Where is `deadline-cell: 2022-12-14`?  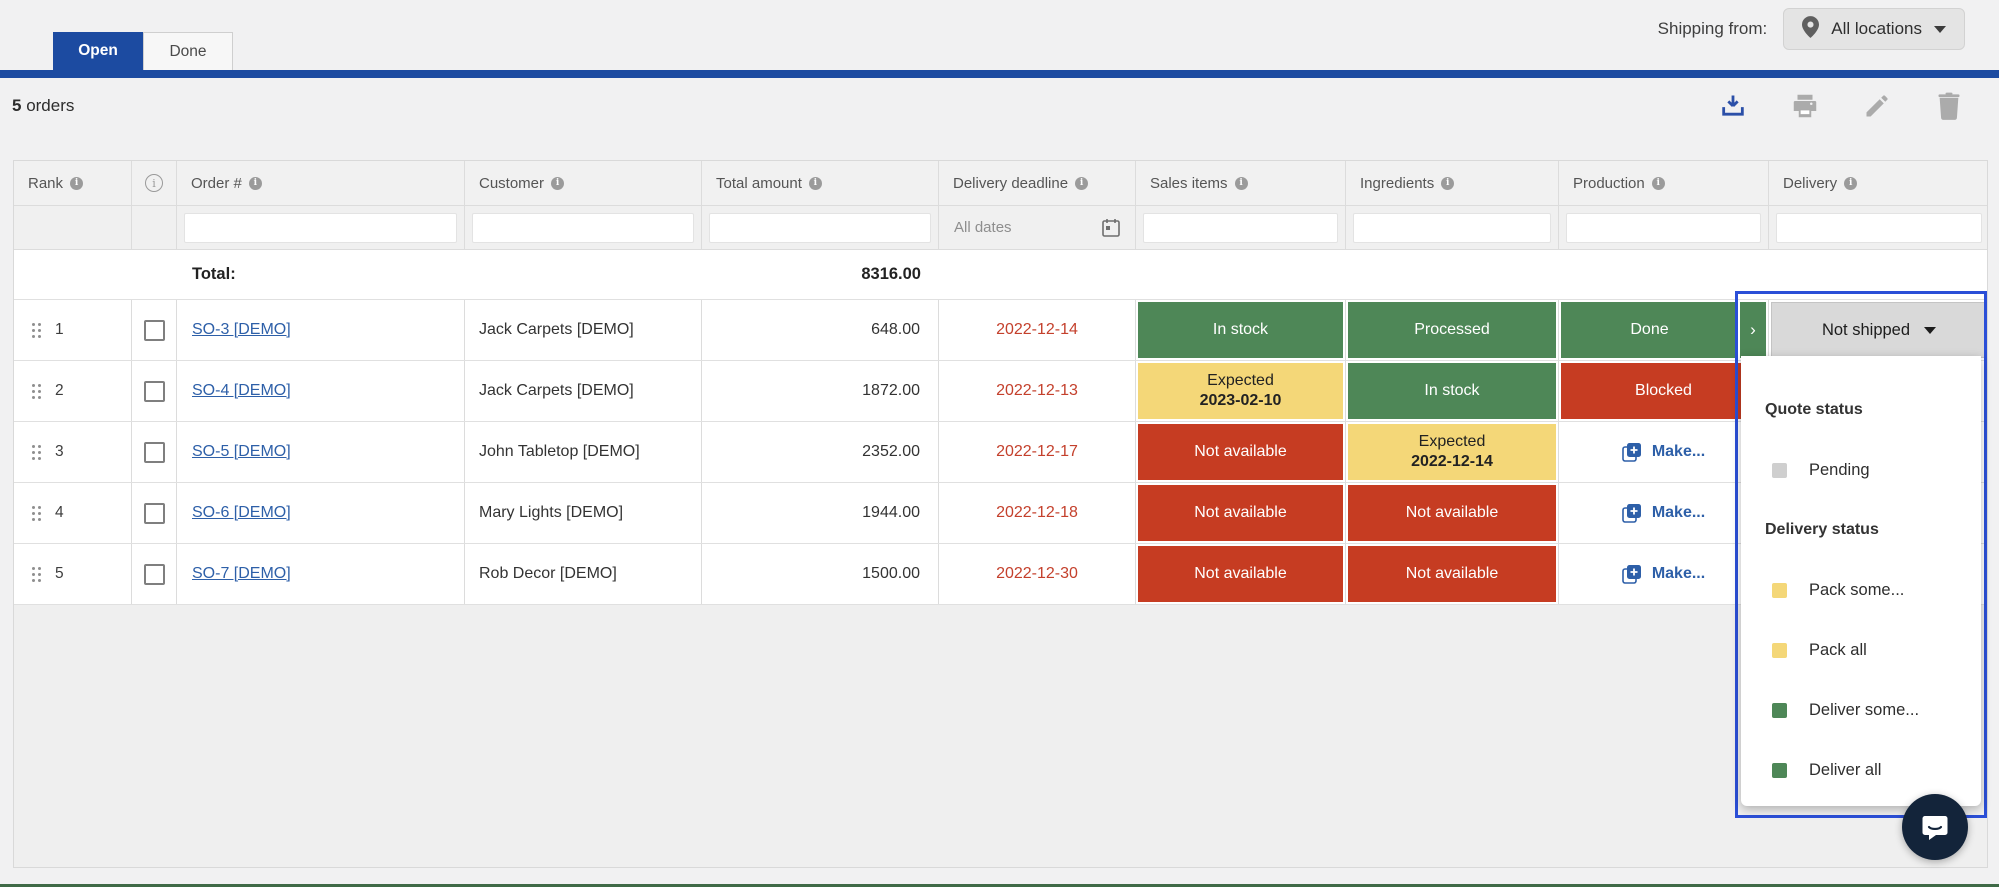 deadline-cell: 2022-12-14 is located at coordinates (1037, 330).